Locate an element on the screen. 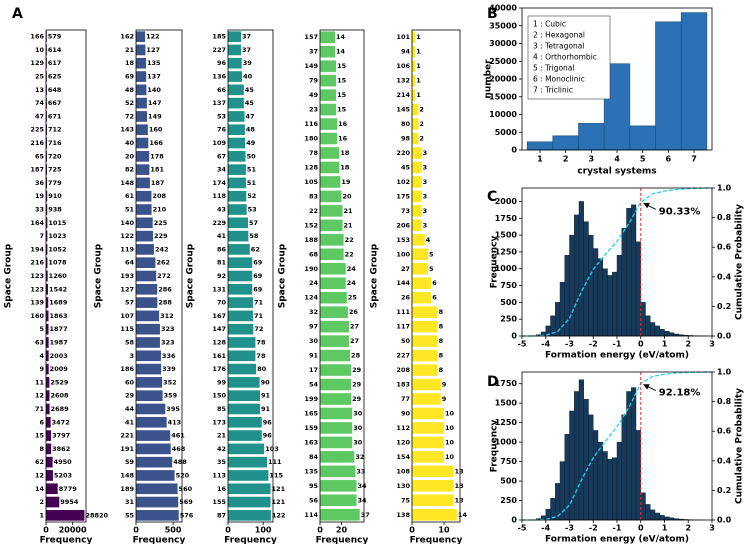 The width and height of the screenshot is (747, 544). category-label: 131 is located at coordinates (219, 289).